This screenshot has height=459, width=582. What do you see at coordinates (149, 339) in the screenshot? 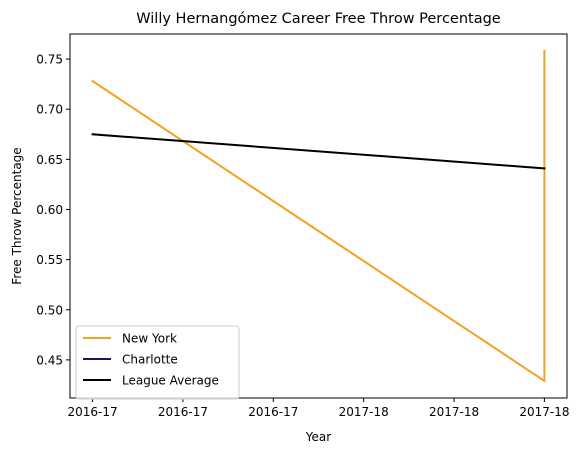
I see `legend-label: New York` at bounding box center [149, 339].